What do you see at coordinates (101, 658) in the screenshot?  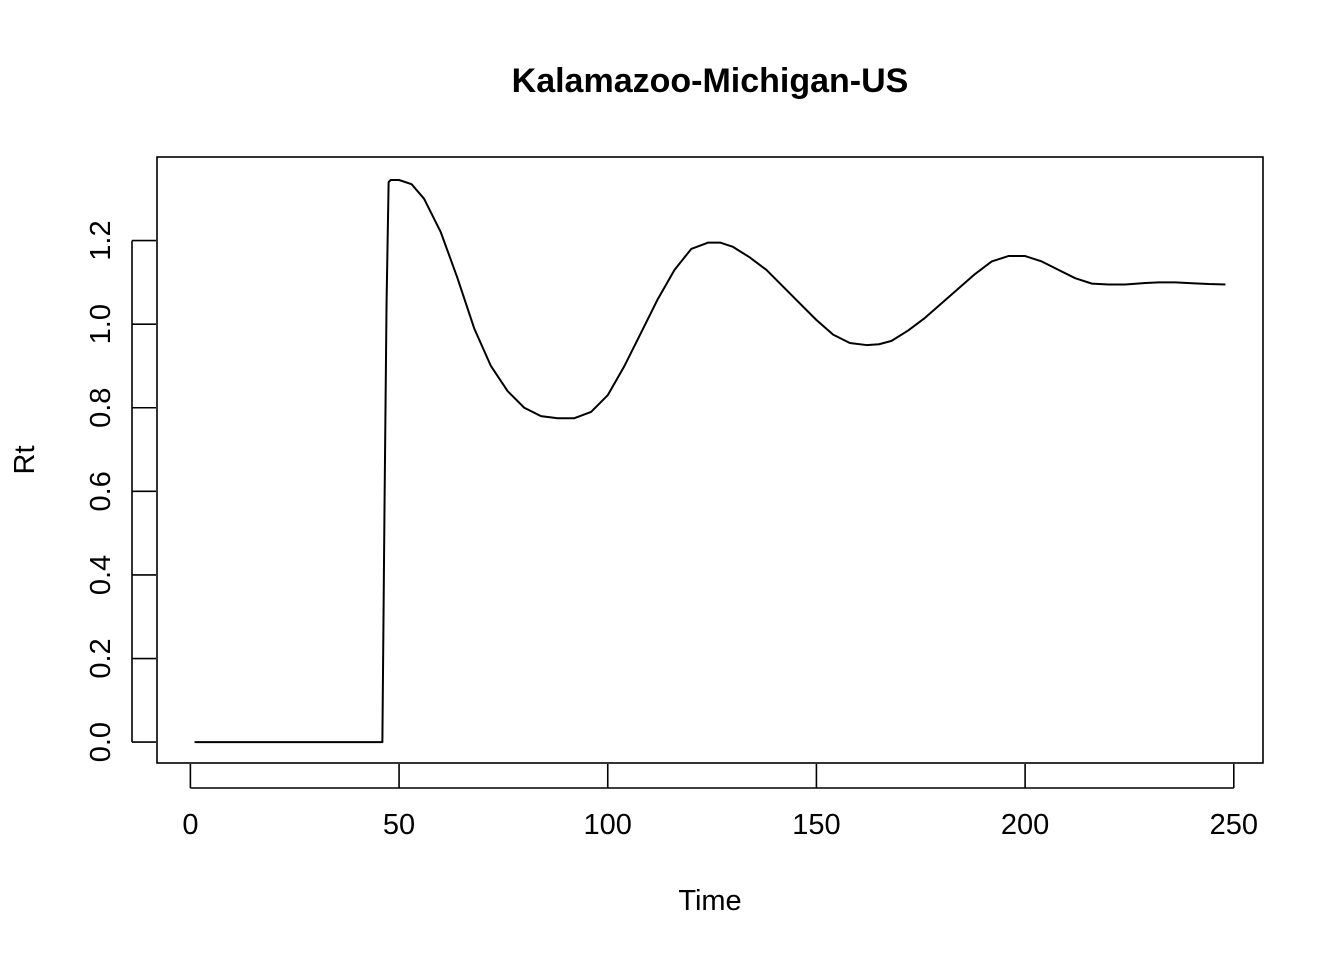 I see `y-tick-label: 0.2` at bounding box center [101, 658].